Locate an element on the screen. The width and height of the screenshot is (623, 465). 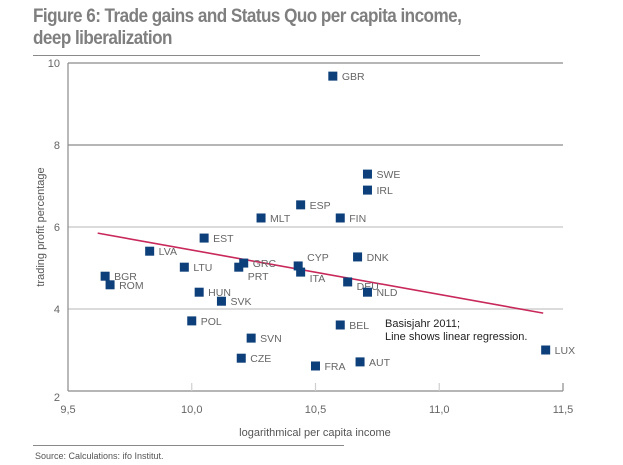
x-tick-label: 10,0 is located at coordinates (191, 410).